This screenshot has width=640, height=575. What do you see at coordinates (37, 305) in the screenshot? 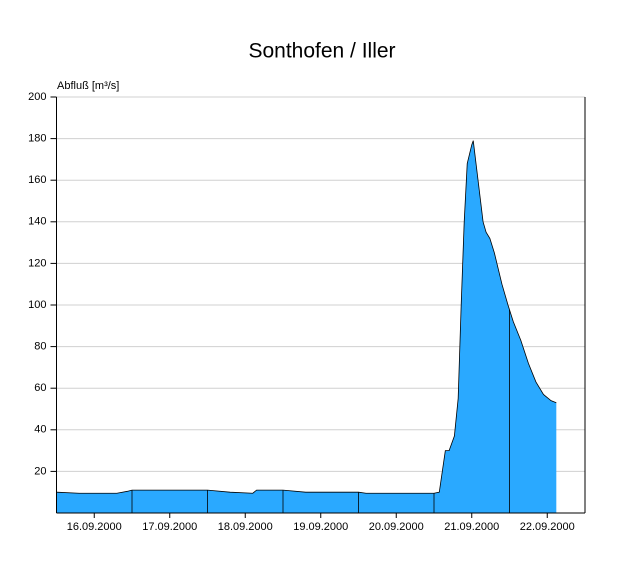
I see `y-tick-label: 100` at bounding box center [37, 305].